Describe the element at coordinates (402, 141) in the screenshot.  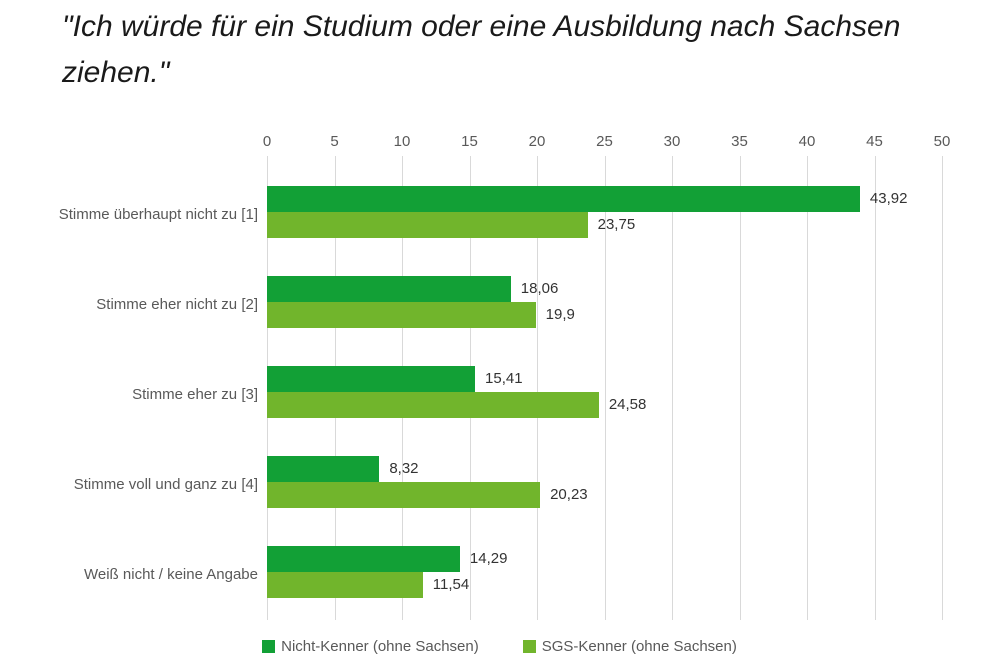
I see `x-axis-tick-label: 10` at that location.